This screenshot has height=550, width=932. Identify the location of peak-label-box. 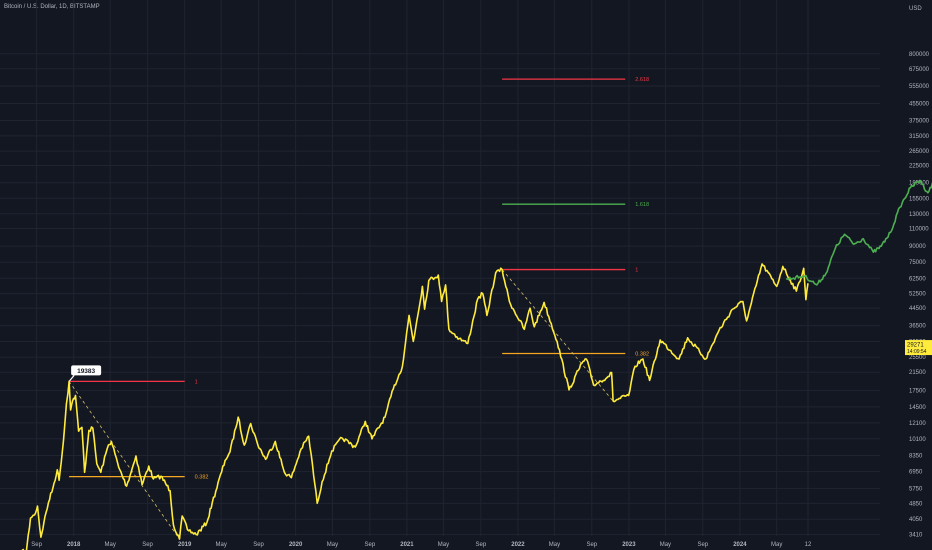
(86, 370).